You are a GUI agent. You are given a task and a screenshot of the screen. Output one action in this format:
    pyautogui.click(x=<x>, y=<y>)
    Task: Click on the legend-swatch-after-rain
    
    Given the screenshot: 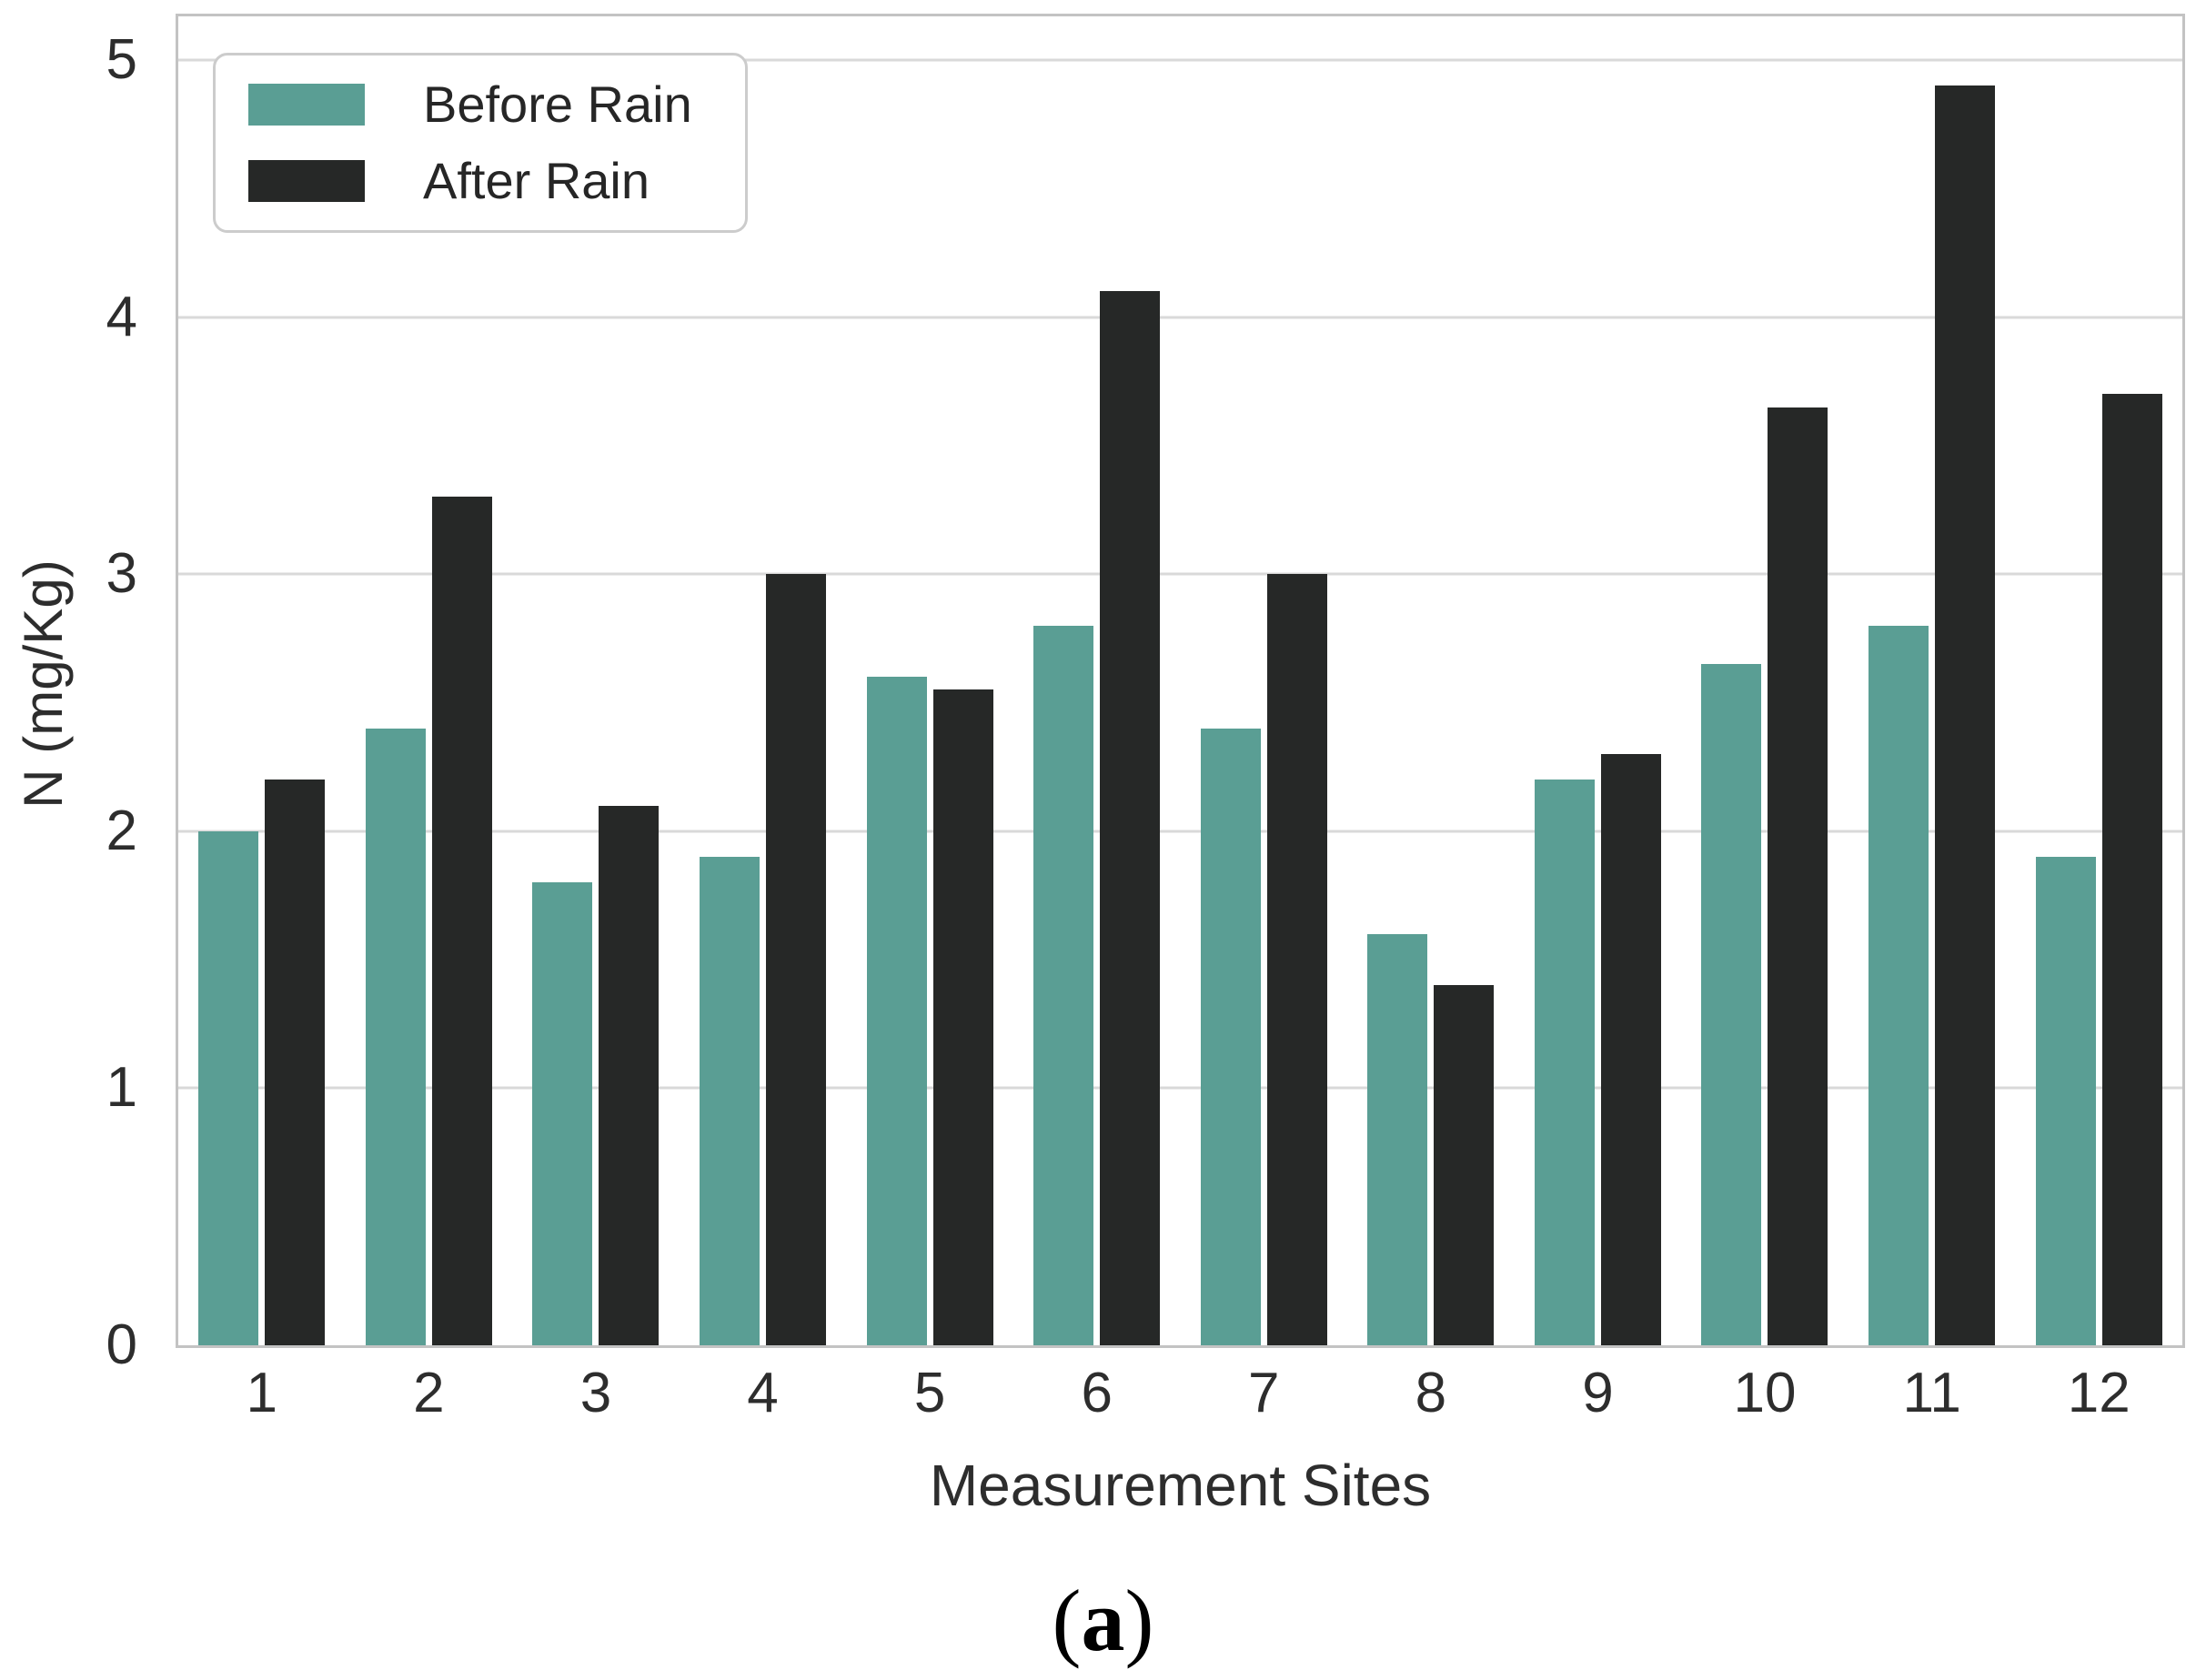 What is the action you would take?
    pyautogui.click(x=306, y=181)
    